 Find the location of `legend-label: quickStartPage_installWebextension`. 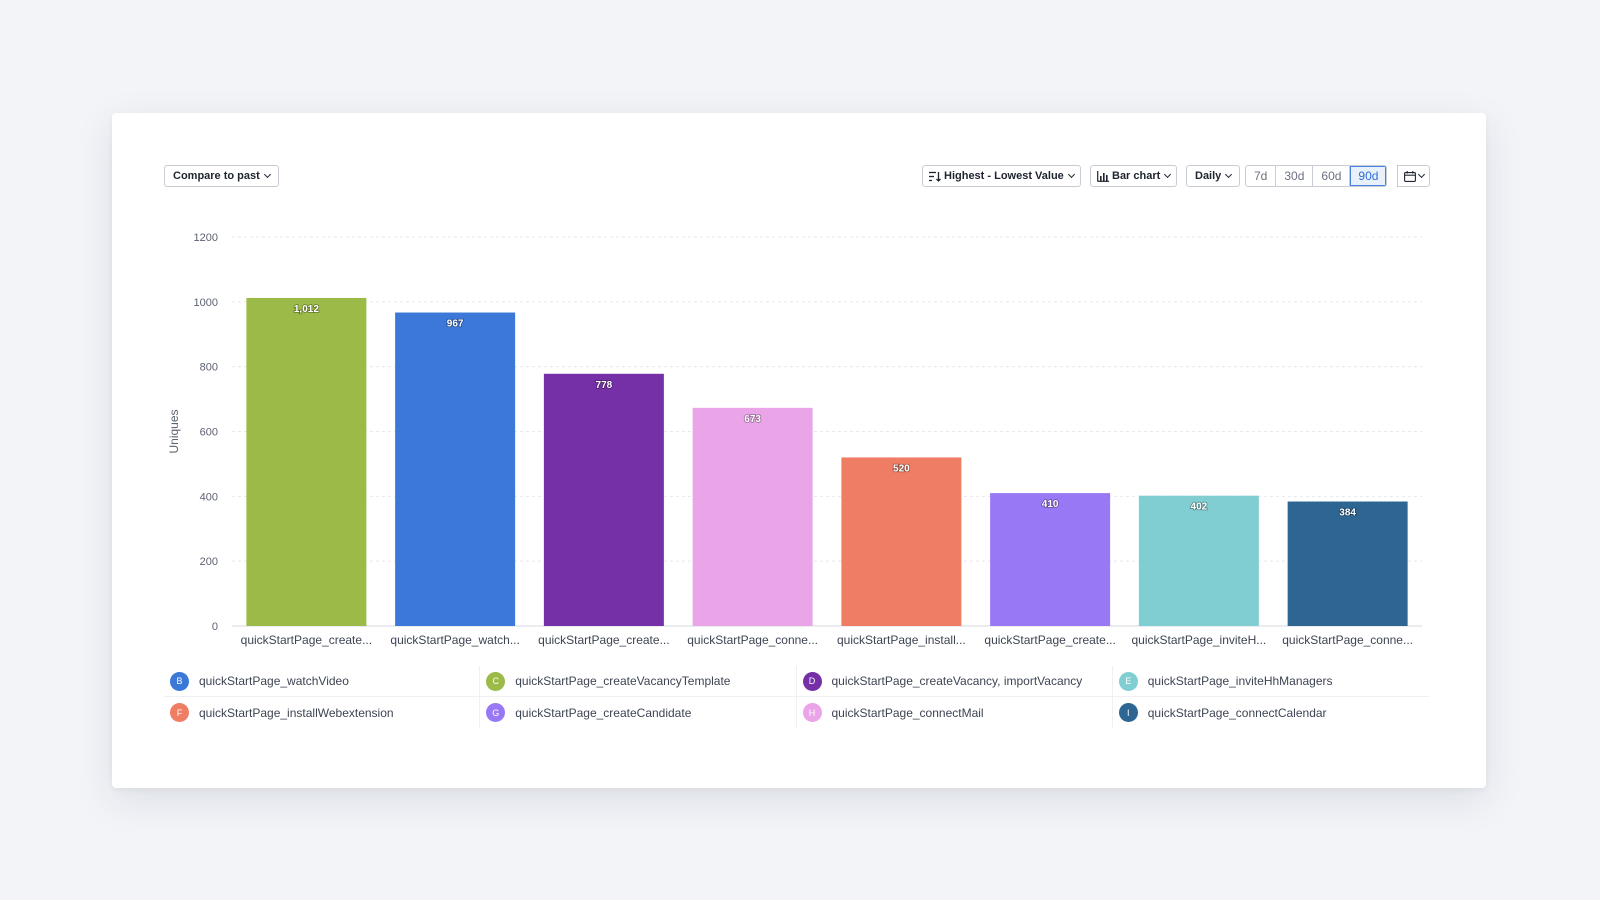

legend-label: quickStartPage_installWebextension is located at coordinates (296, 712).